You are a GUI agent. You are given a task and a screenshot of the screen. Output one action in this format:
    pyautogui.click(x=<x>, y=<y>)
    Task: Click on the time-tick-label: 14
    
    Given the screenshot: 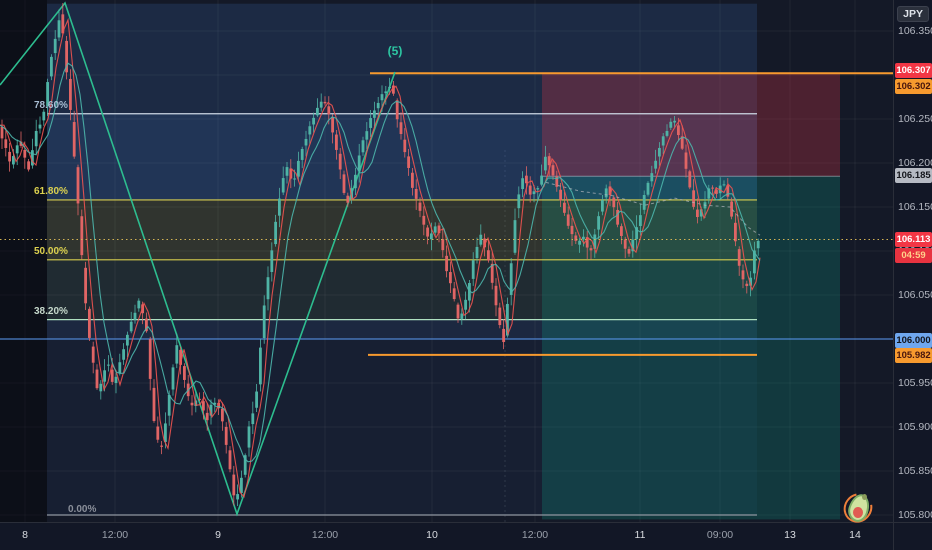 What is the action you would take?
    pyautogui.click(x=855, y=535)
    